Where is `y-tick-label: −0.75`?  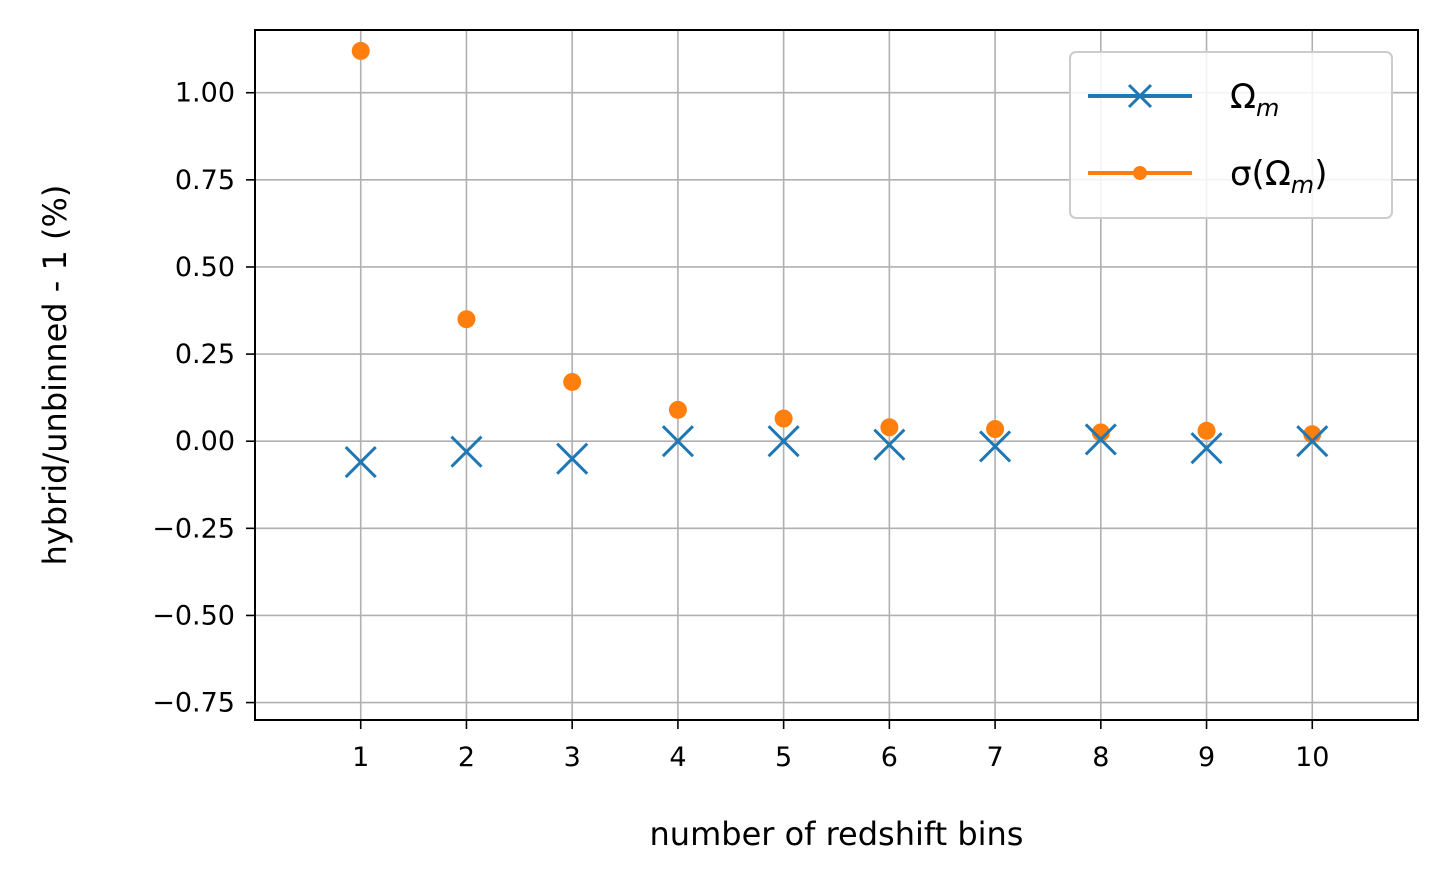 y-tick-label: −0.75 is located at coordinates (193, 703).